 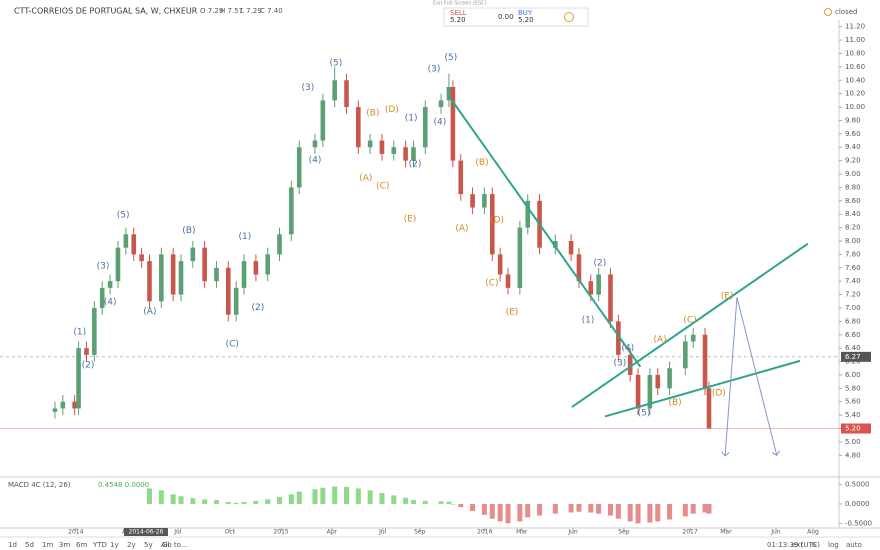 I want to click on axis-option: log, so click(x=833, y=545).